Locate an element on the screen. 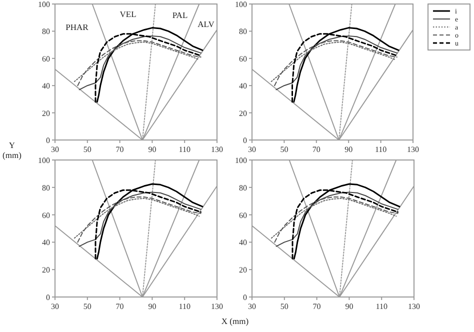 The width and height of the screenshot is (474, 332). annotation: PHAR is located at coordinates (77, 27).